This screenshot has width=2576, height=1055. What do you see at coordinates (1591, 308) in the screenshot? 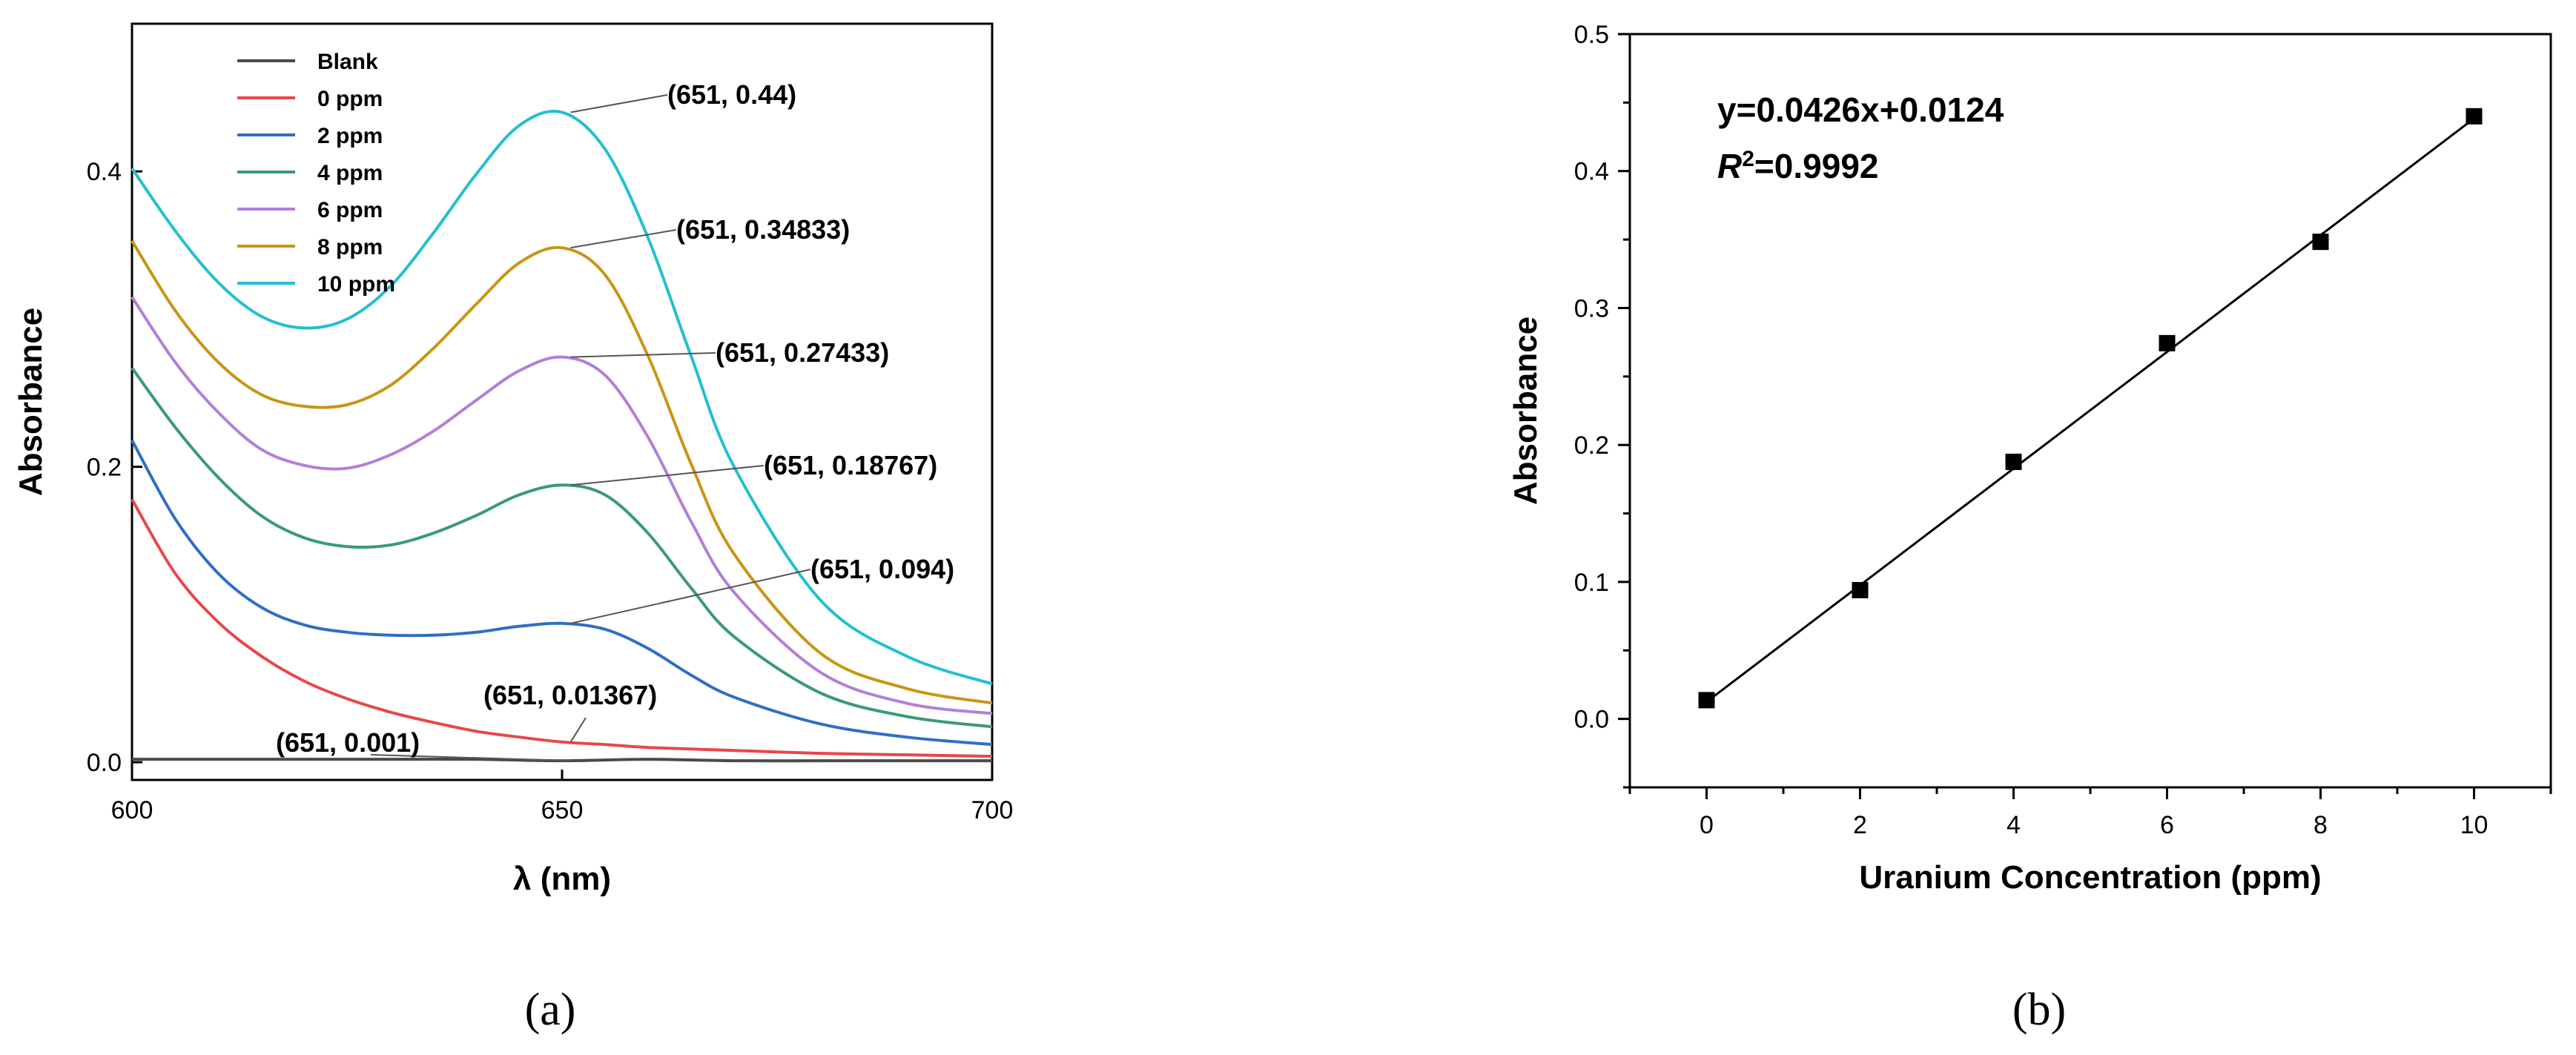
I see `panel-b-y-tick-label: 0.3` at bounding box center [1591, 308].